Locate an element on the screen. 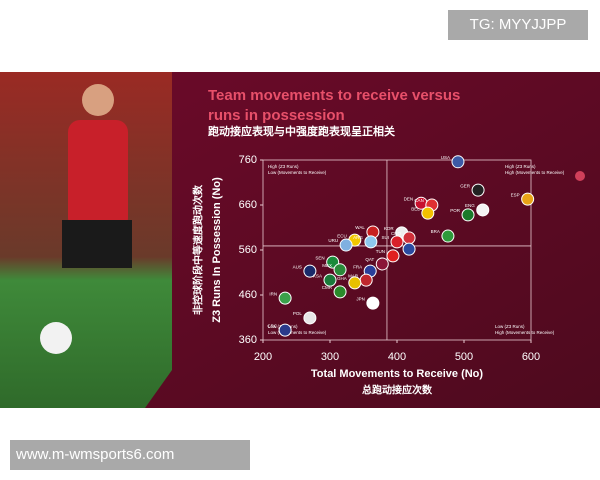 This screenshot has height=480, width=600. x-axis-label-cn: 总跑动接应次数 is located at coordinates (397, 390).